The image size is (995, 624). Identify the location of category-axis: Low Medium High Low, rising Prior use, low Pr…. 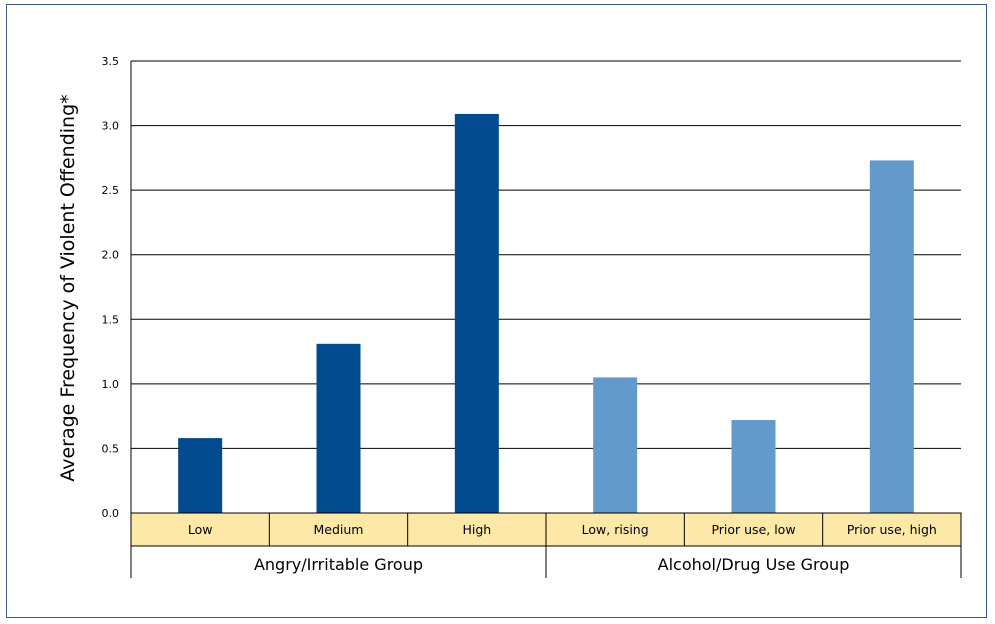
(546, 529).